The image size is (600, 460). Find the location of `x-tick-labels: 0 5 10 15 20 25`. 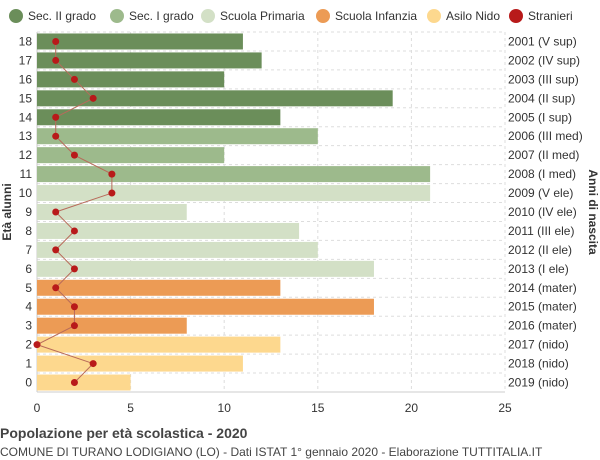

x-tick-labels: 0 5 10 15 20 25 is located at coordinates (273, 408).